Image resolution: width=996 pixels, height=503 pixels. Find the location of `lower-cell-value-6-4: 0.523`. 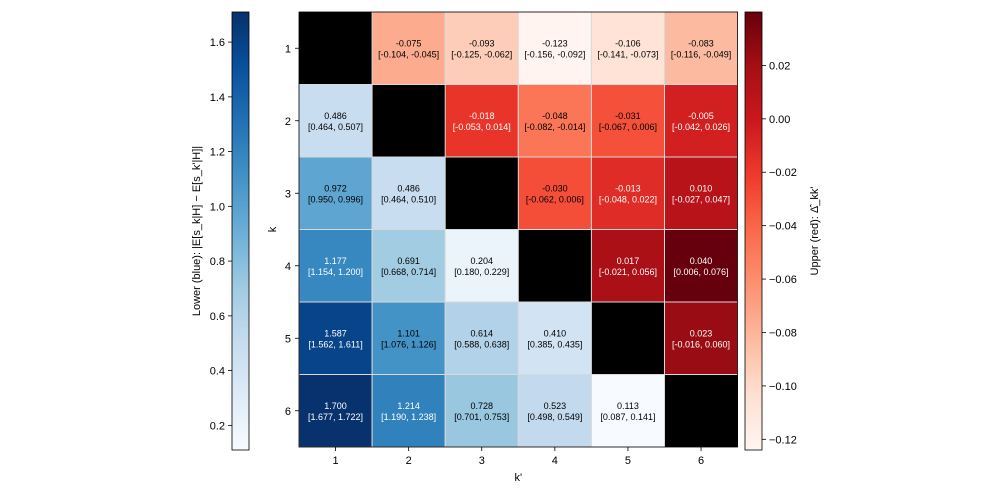

lower-cell-value-6-4: 0.523 is located at coordinates (555, 406).